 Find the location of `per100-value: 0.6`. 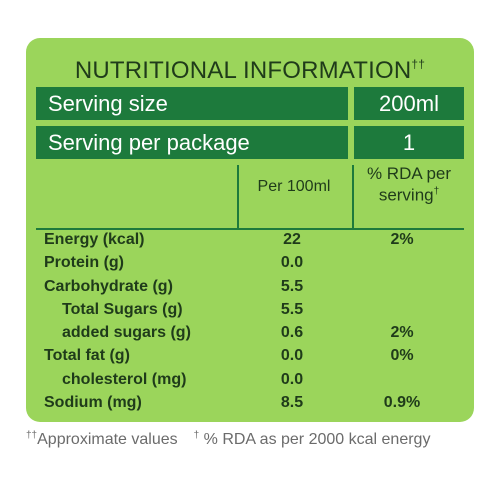

per100-value: 0.6 is located at coordinates (292, 333).